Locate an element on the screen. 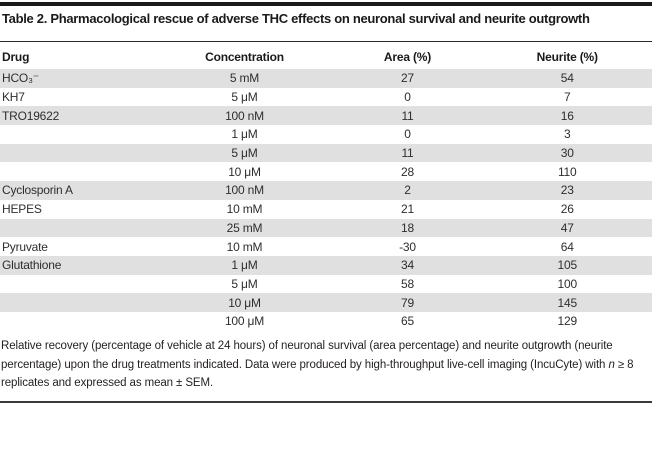 The image size is (652, 465). neurite-cell: 47 is located at coordinates (567, 228).